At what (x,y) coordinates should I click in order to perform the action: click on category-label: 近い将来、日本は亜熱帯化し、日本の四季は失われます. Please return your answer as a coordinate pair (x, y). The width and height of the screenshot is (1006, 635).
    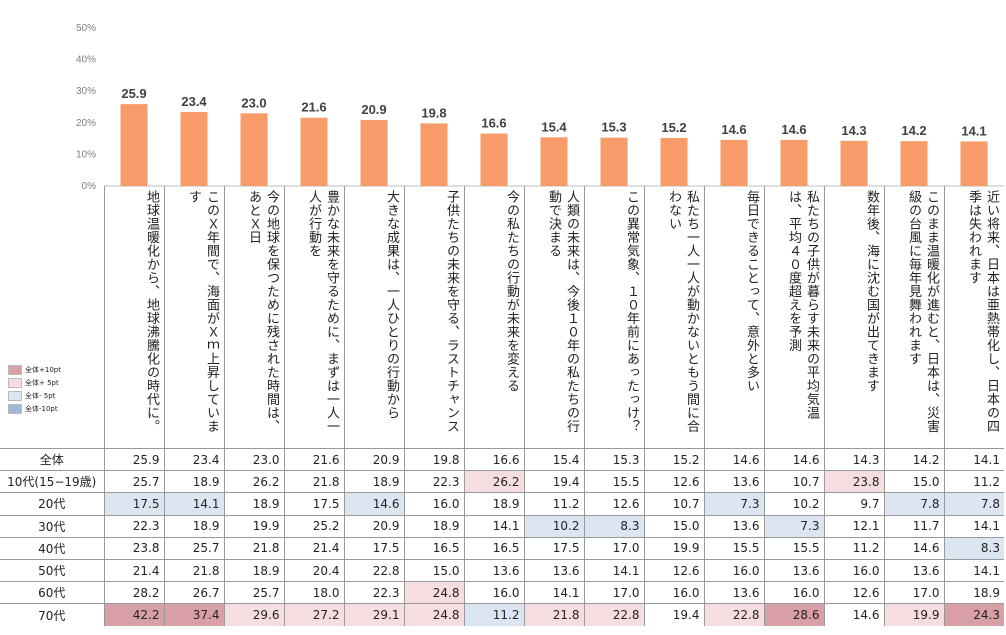
    Looking at the image, I should click on (982, 311).